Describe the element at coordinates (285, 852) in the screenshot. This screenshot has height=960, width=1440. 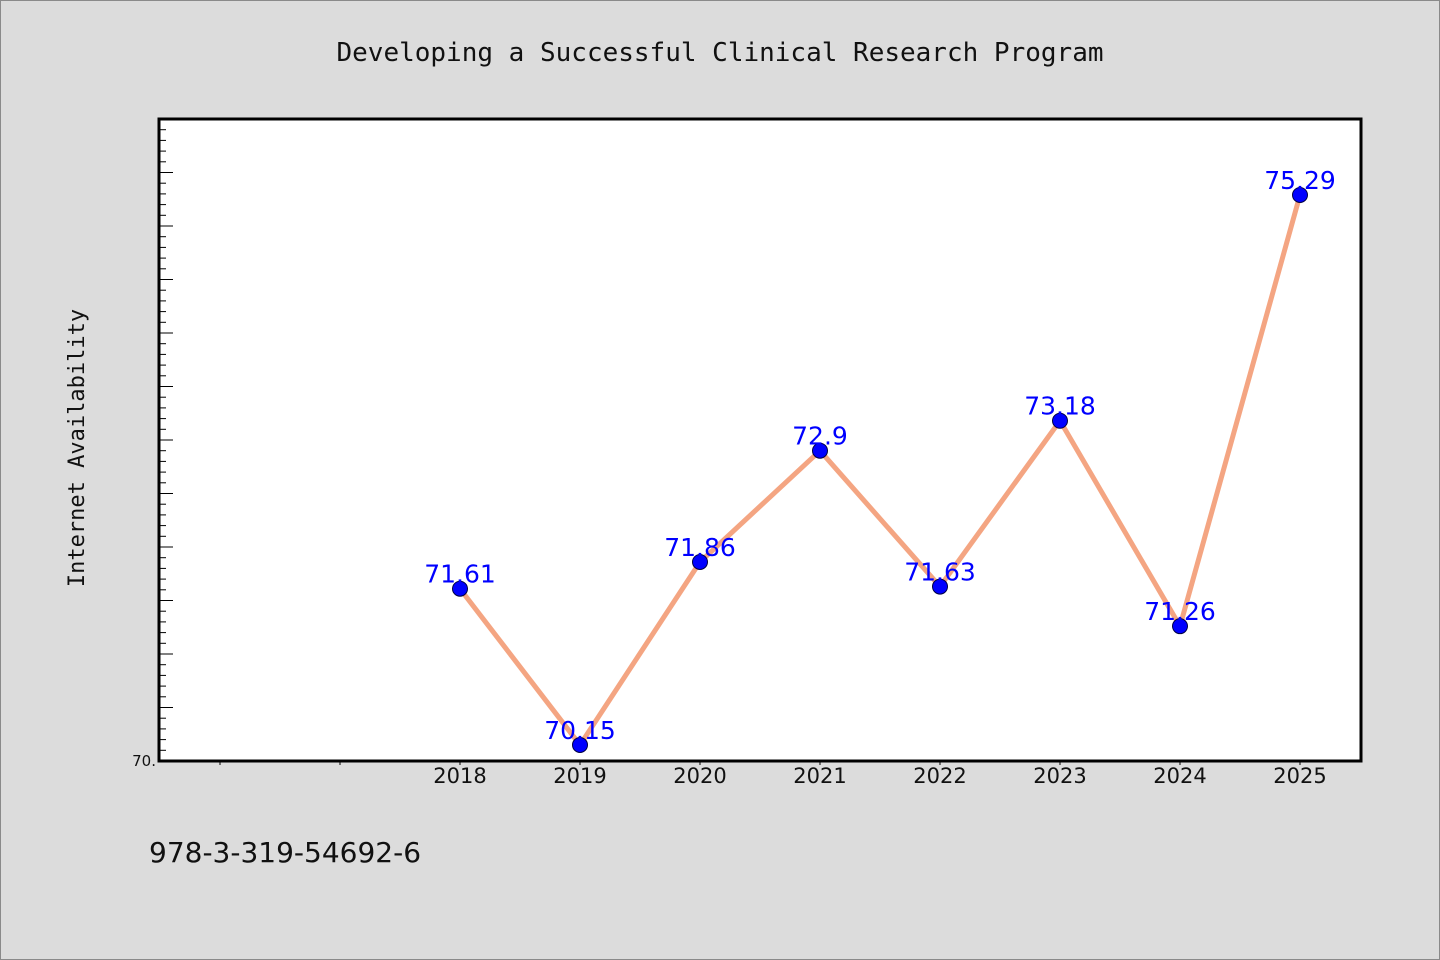
I see `footer-isbn: 978-3-319-54692-6` at that location.